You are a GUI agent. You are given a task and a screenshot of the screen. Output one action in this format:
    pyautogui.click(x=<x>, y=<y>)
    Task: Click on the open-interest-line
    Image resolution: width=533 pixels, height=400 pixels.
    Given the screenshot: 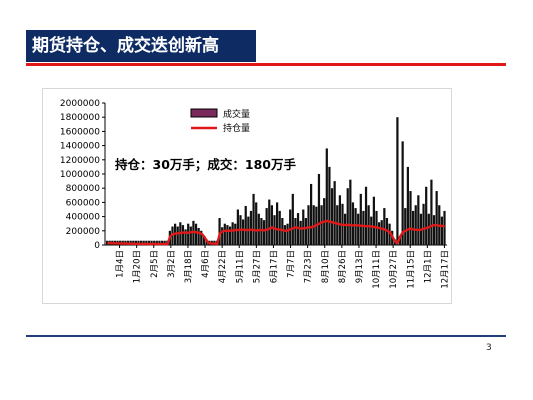 What is the action you would take?
    pyautogui.click(x=276, y=232)
    